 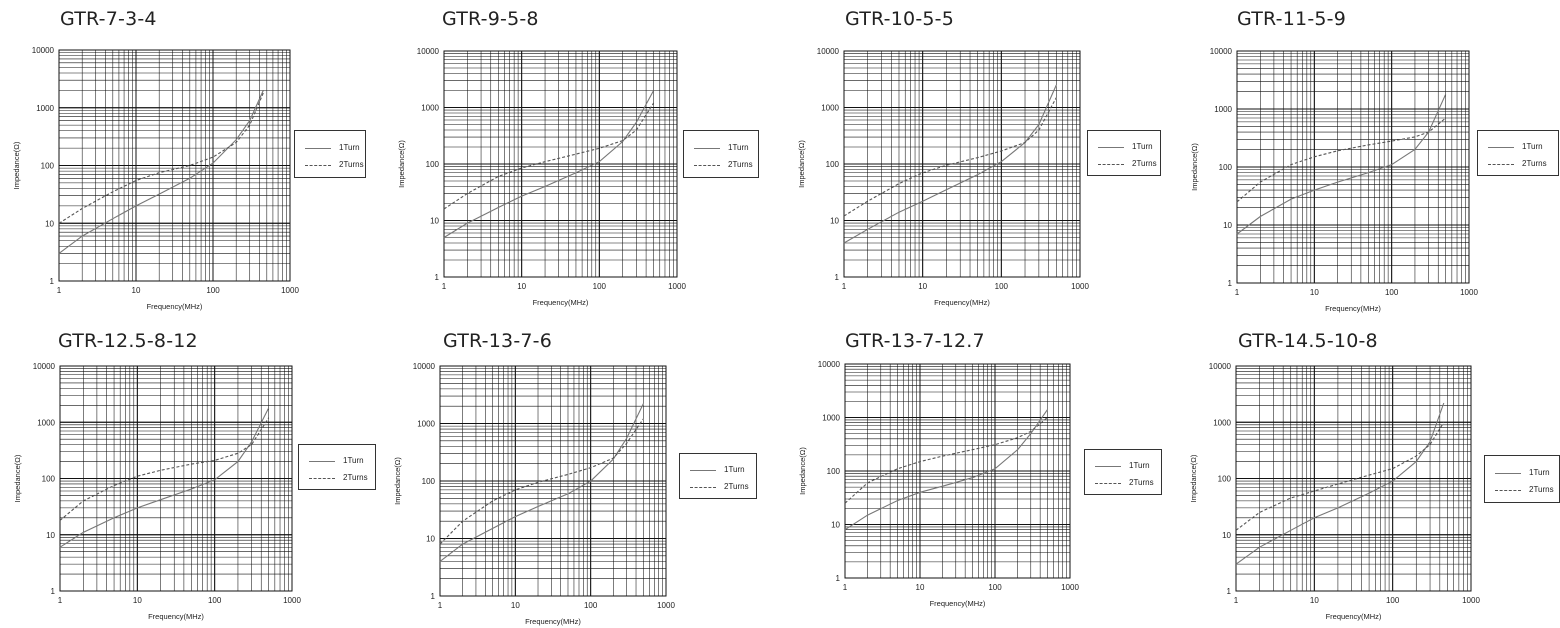 What do you see at coordinates (915, 341) in the screenshot?
I see `chart-title: GTR-13-7-12.7` at bounding box center [915, 341].